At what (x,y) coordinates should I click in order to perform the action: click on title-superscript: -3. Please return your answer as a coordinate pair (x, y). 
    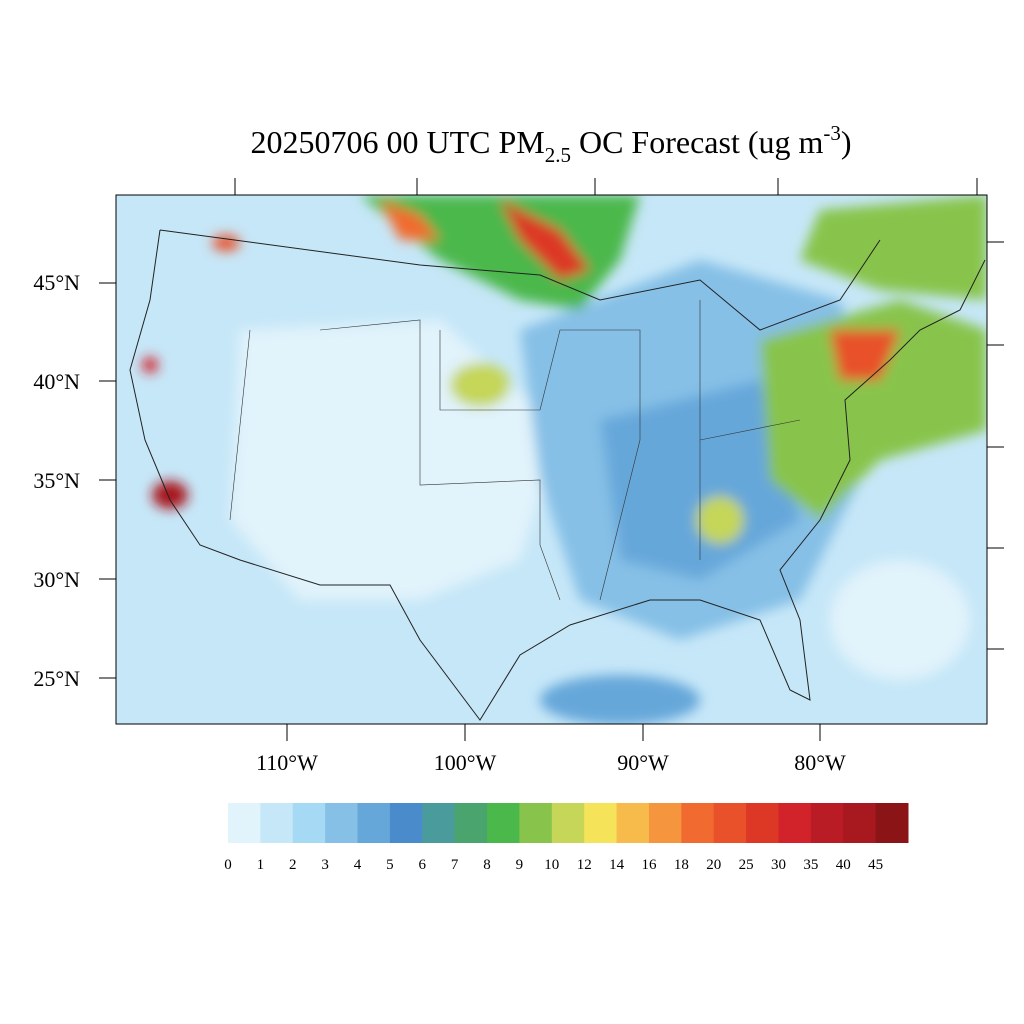
    Looking at the image, I should click on (832, 133).